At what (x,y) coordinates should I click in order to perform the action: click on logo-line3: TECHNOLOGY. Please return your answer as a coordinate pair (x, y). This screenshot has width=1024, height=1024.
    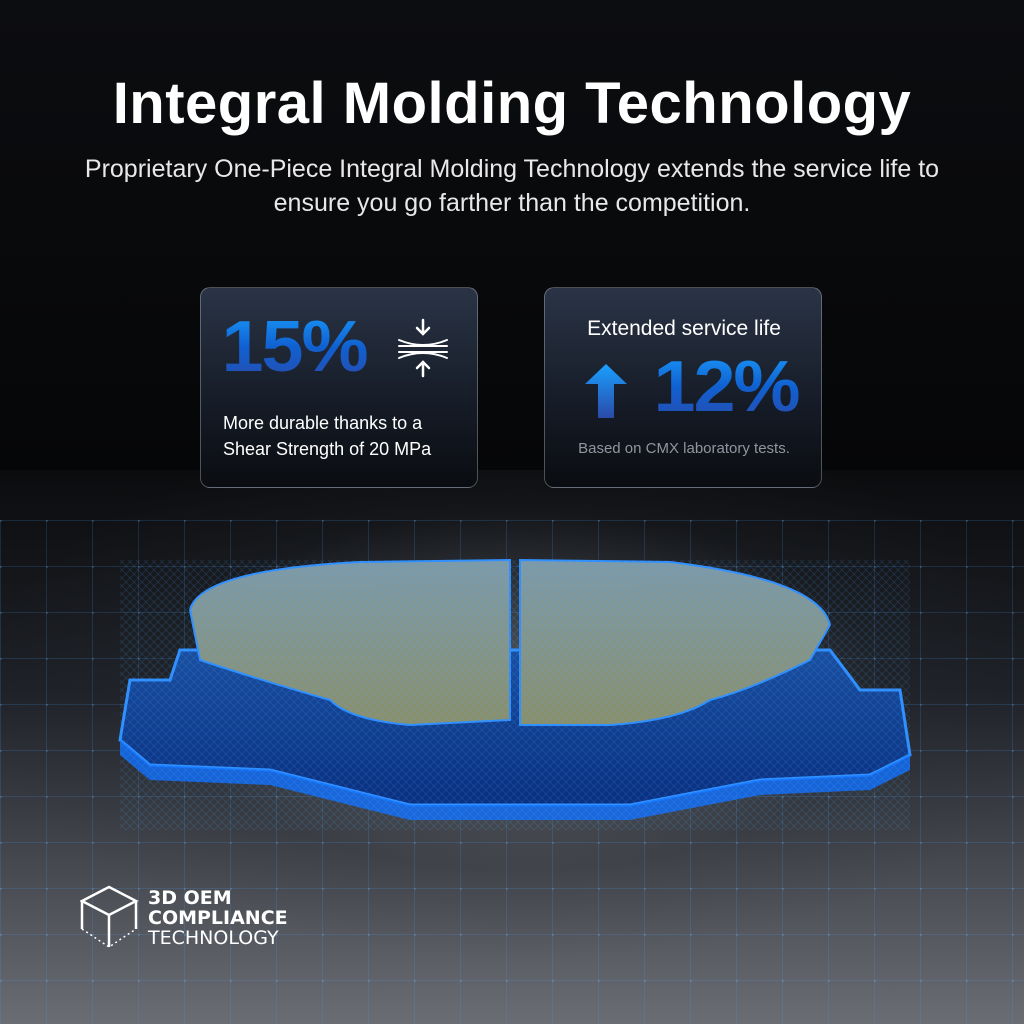
    Looking at the image, I should click on (213, 938).